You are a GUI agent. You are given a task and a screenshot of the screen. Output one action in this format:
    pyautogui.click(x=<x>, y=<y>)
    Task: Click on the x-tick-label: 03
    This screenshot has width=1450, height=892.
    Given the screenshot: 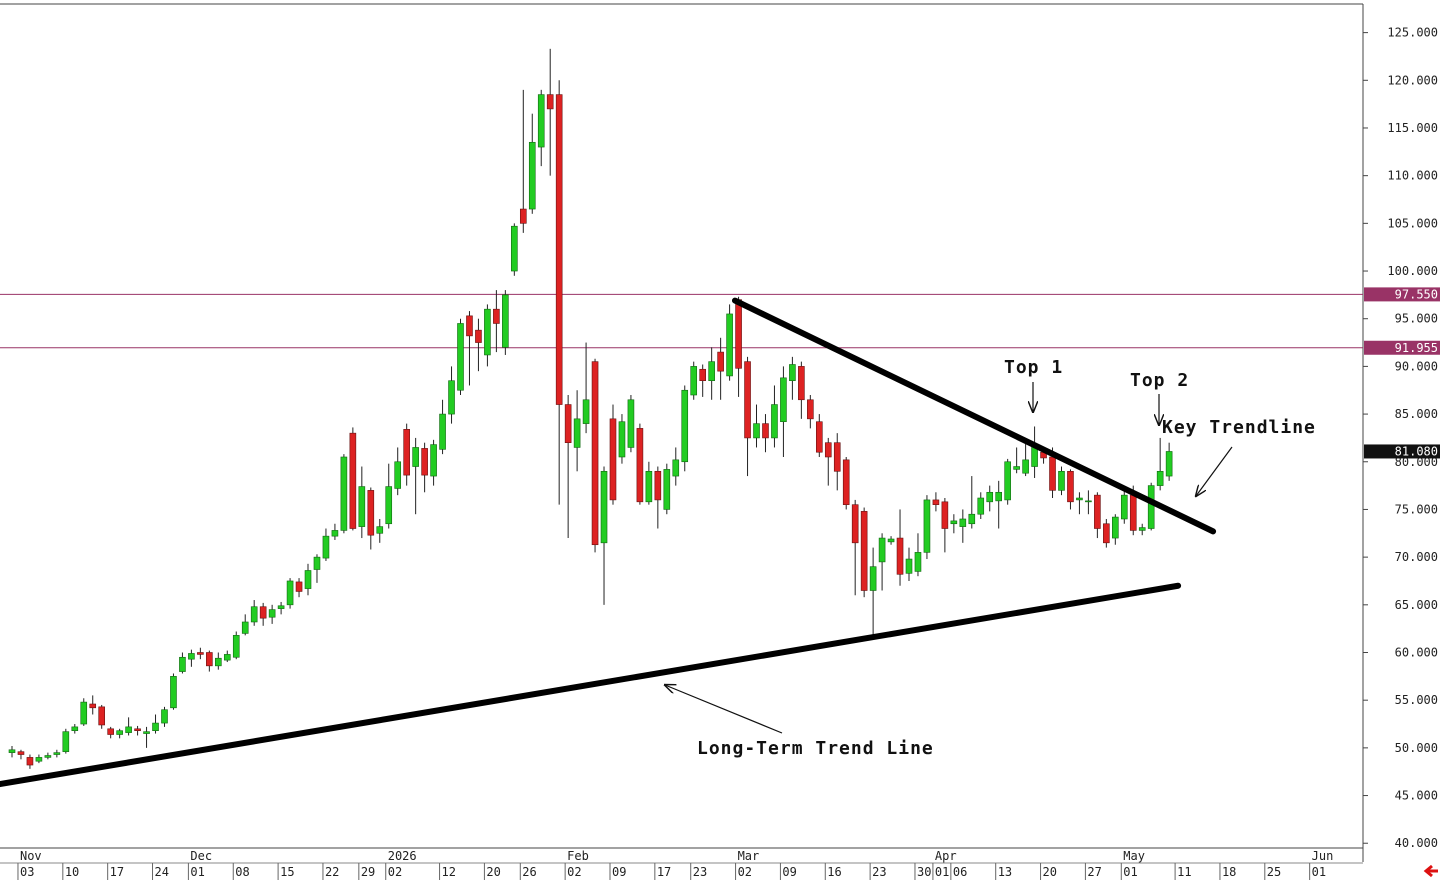 What is the action you would take?
    pyautogui.click(x=27, y=872)
    